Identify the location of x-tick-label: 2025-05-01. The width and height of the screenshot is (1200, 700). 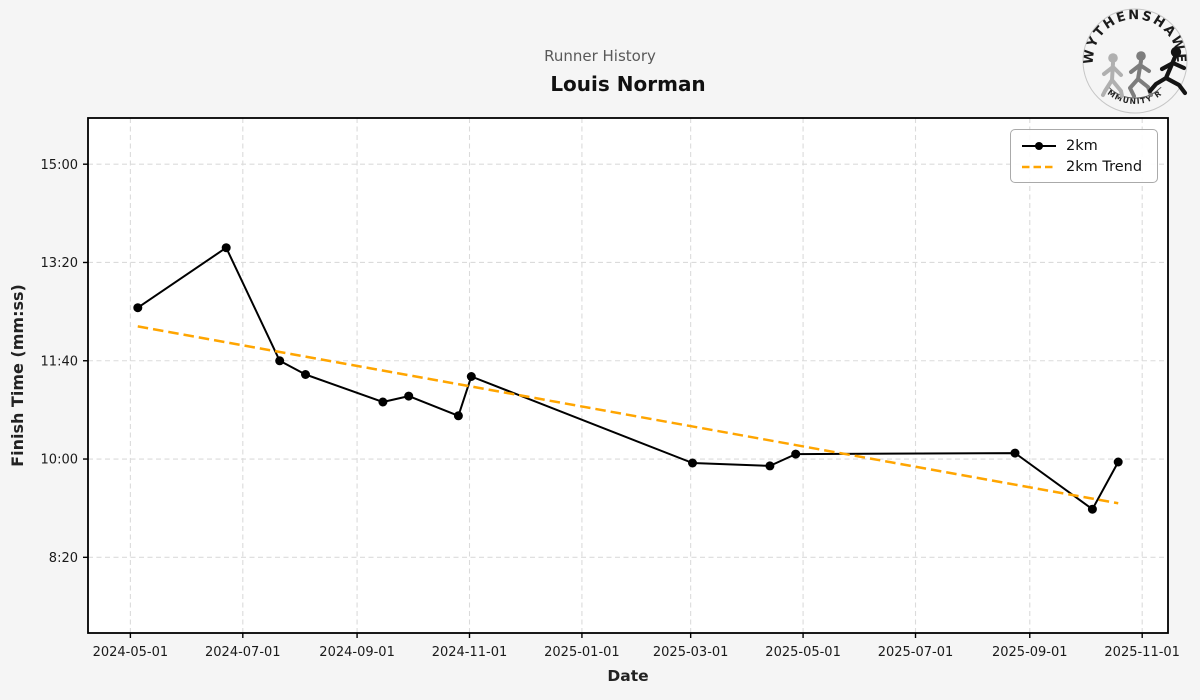
(803, 652).